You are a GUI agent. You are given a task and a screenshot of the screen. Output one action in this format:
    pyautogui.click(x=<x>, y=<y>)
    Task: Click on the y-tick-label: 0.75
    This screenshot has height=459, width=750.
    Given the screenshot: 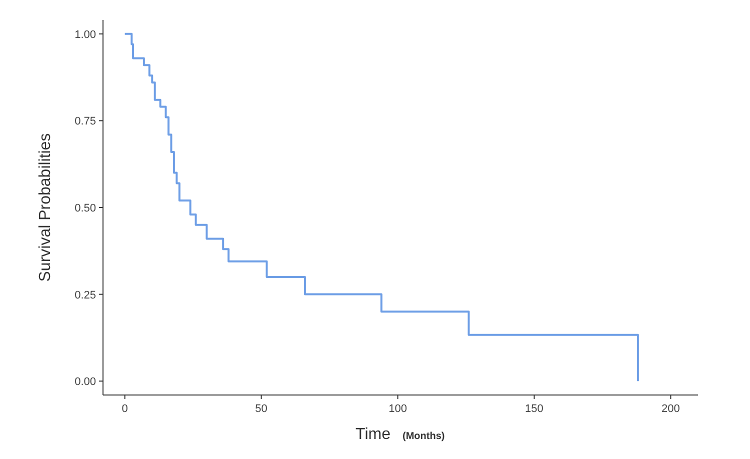 What is the action you would take?
    pyautogui.click(x=85, y=122)
    